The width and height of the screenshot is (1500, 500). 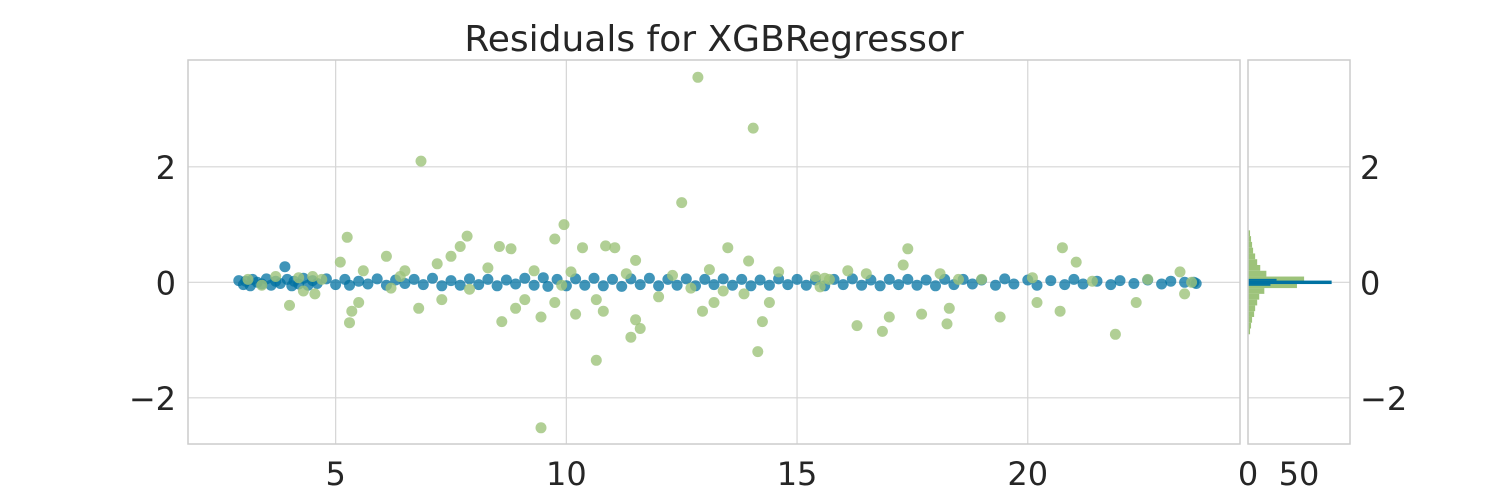 I want to click on hist-y-tick-label: −2, so click(x=1383, y=399).